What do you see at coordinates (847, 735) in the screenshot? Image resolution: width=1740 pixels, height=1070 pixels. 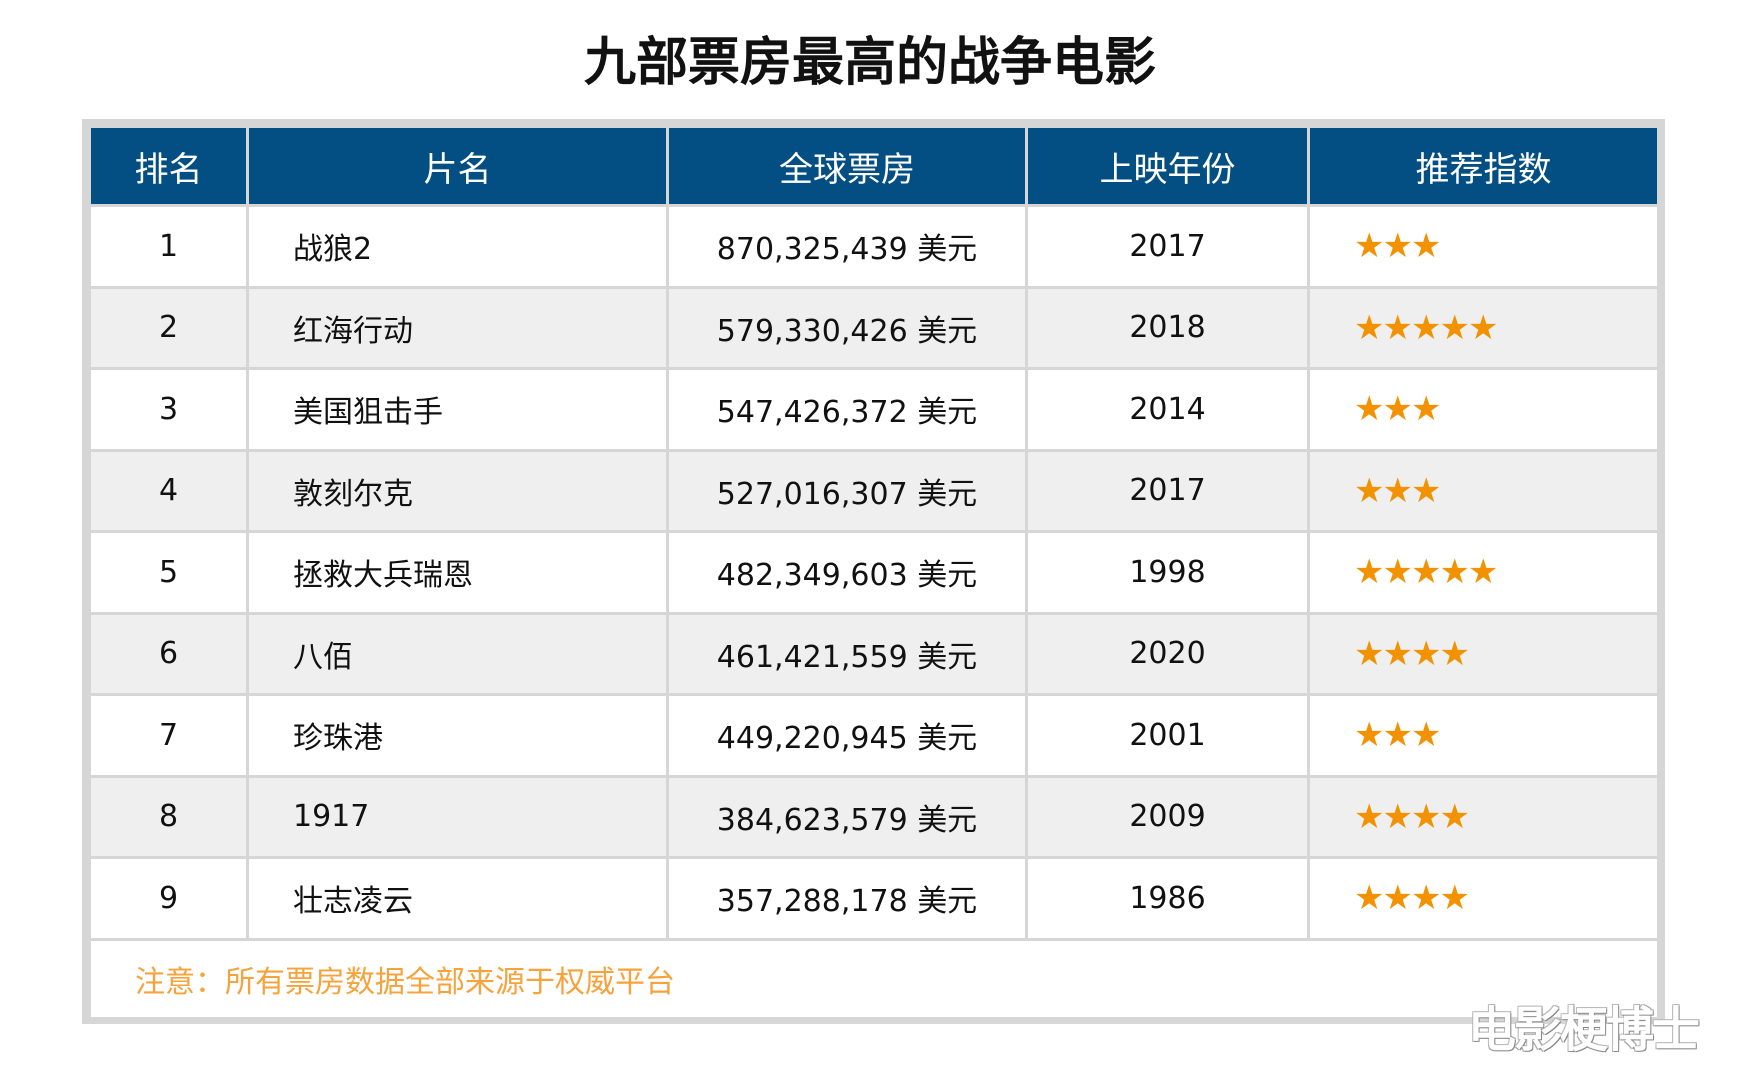 I see `box-office-cell: 449,220,945 美元` at bounding box center [847, 735].